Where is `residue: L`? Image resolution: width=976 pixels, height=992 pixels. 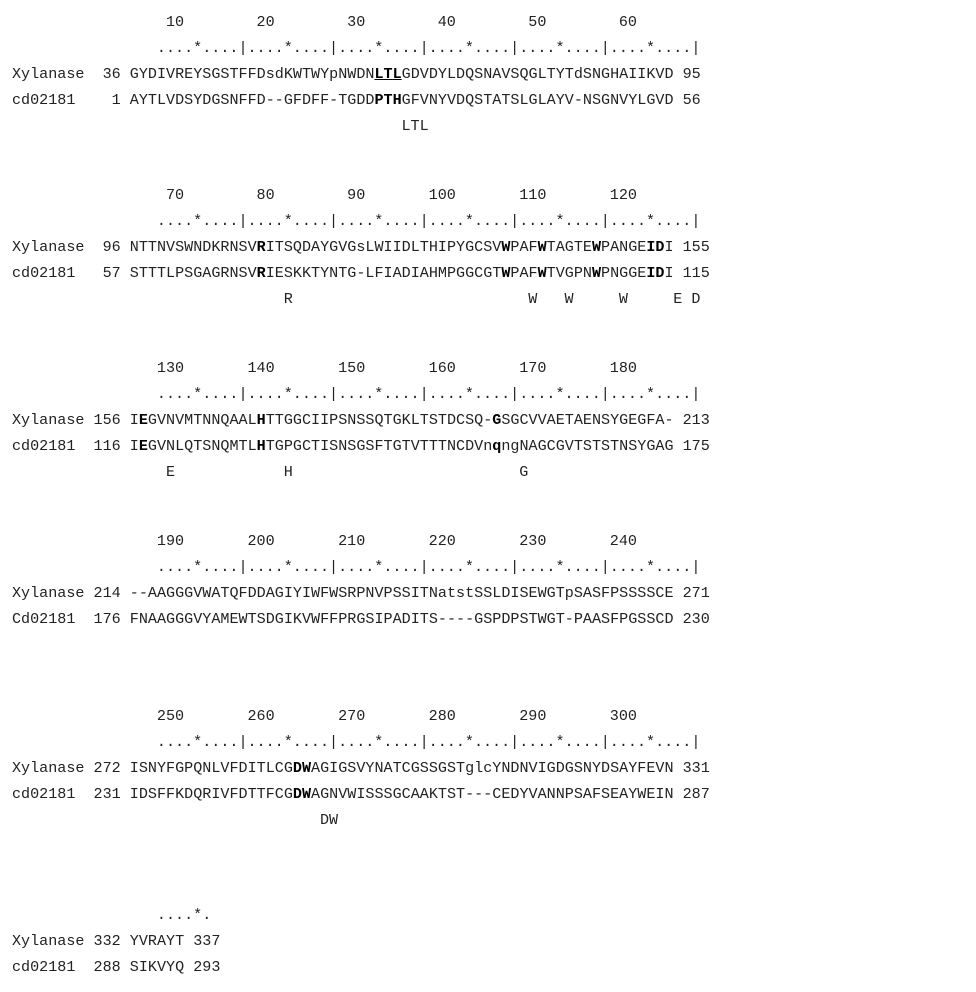 residue: L is located at coordinates (171, 273).